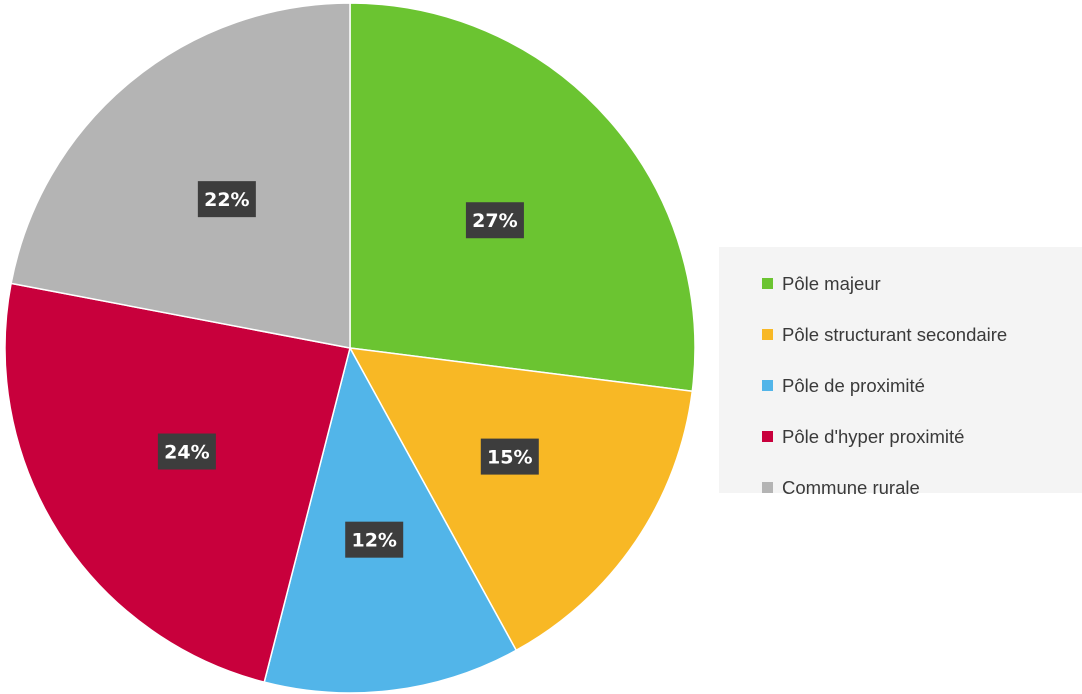 This screenshot has width=1082, height=694. Describe the element at coordinates (873, 436) in the screenshot. I see `legend-label: Pôle d'hyper proximité` at that location.